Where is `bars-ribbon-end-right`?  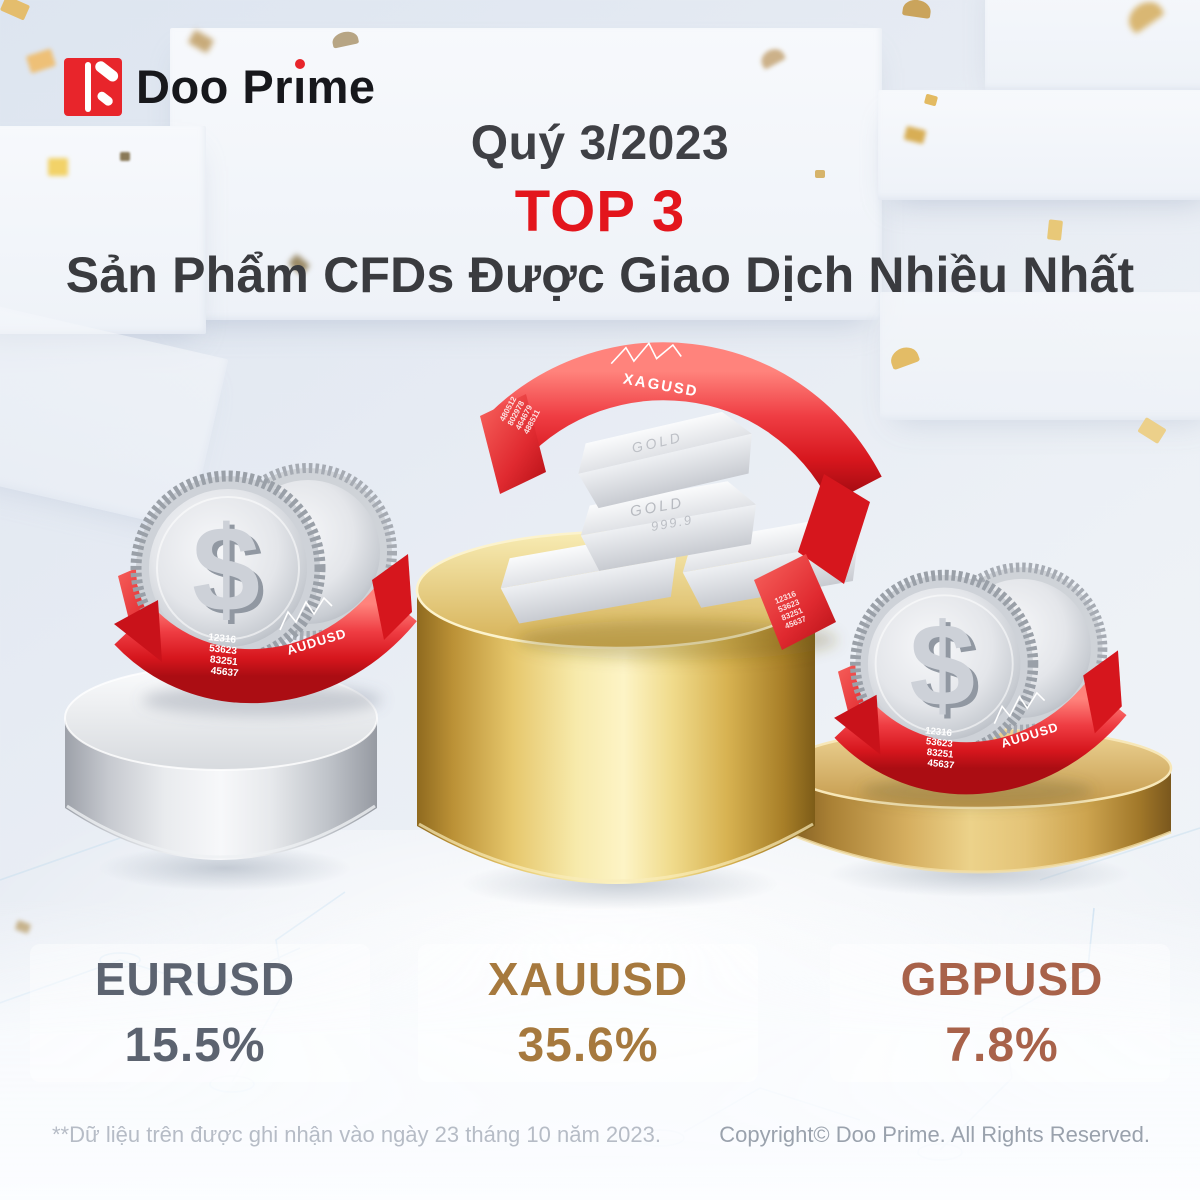
bars-ribbon-end-right is located at coordinates (834, 529).